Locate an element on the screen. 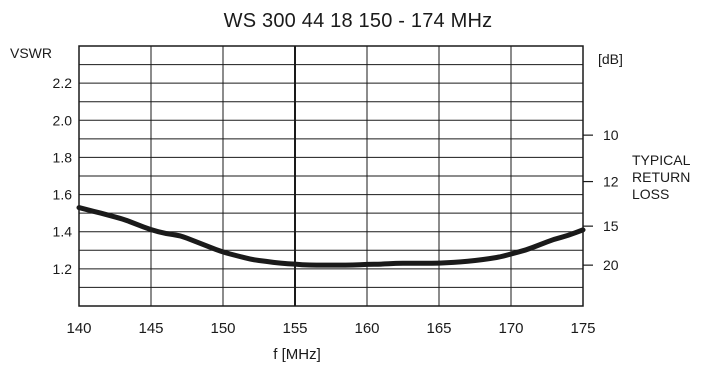 Image resolution: width=708 pixels, height=366 pixels. x-axis-label: f [MHz] is located at coordinates (297, 354).